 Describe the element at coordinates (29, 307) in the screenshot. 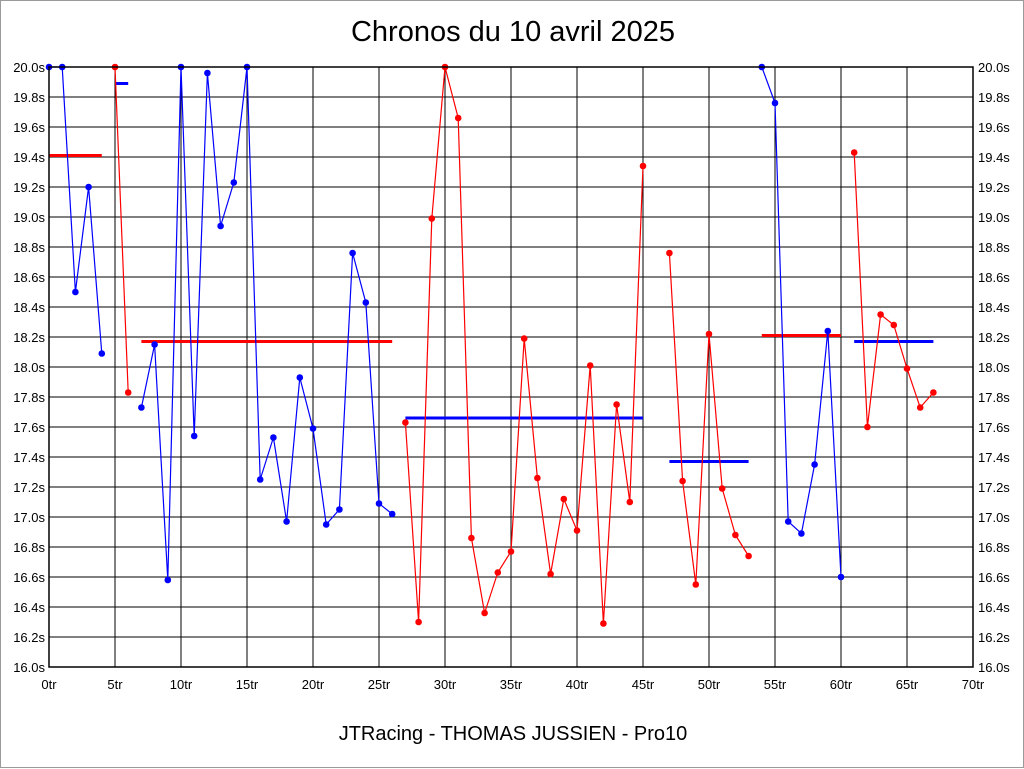

I see `y-tick-label-left: 18.4s` at that location.